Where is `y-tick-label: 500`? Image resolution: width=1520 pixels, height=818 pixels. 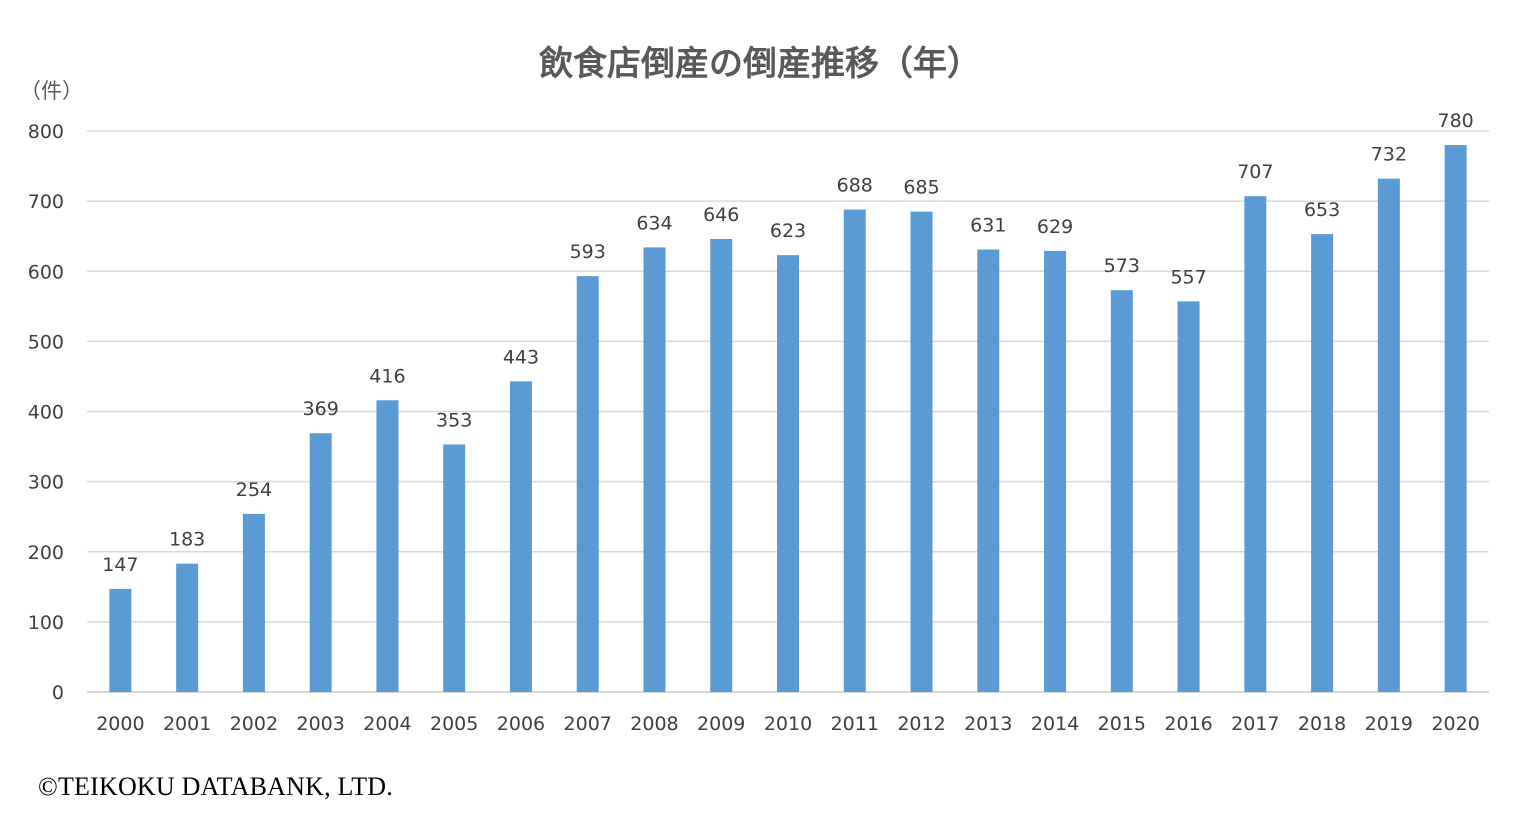
y-tick-label: 500 is located at coordinates (46, 342).